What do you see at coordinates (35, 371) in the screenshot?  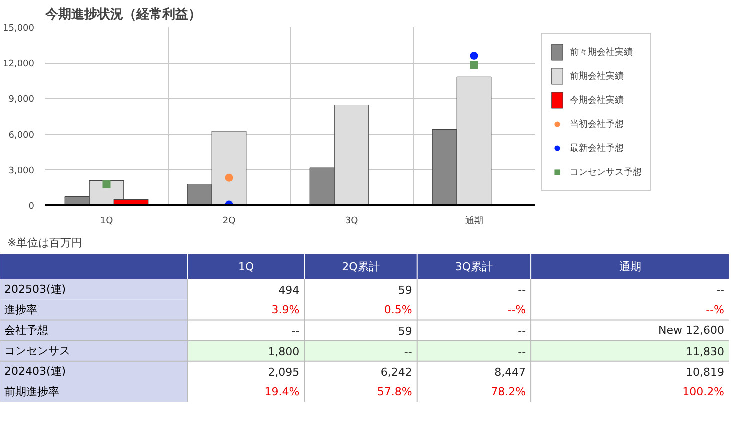 I see `text: 202403(連)` at bounding box center [35, 371].